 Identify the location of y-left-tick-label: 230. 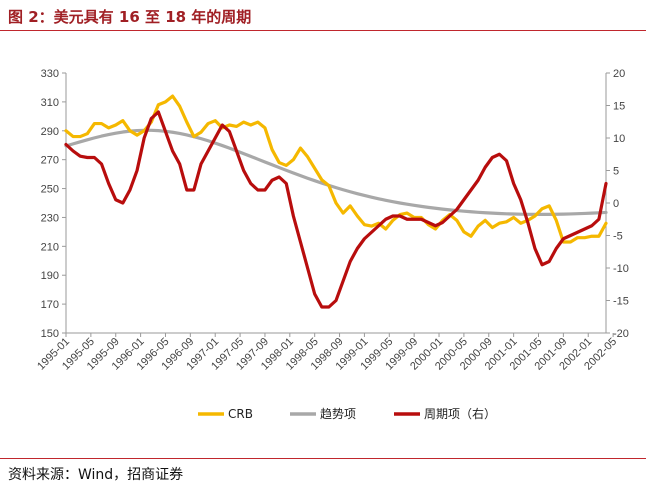
(50, 218).